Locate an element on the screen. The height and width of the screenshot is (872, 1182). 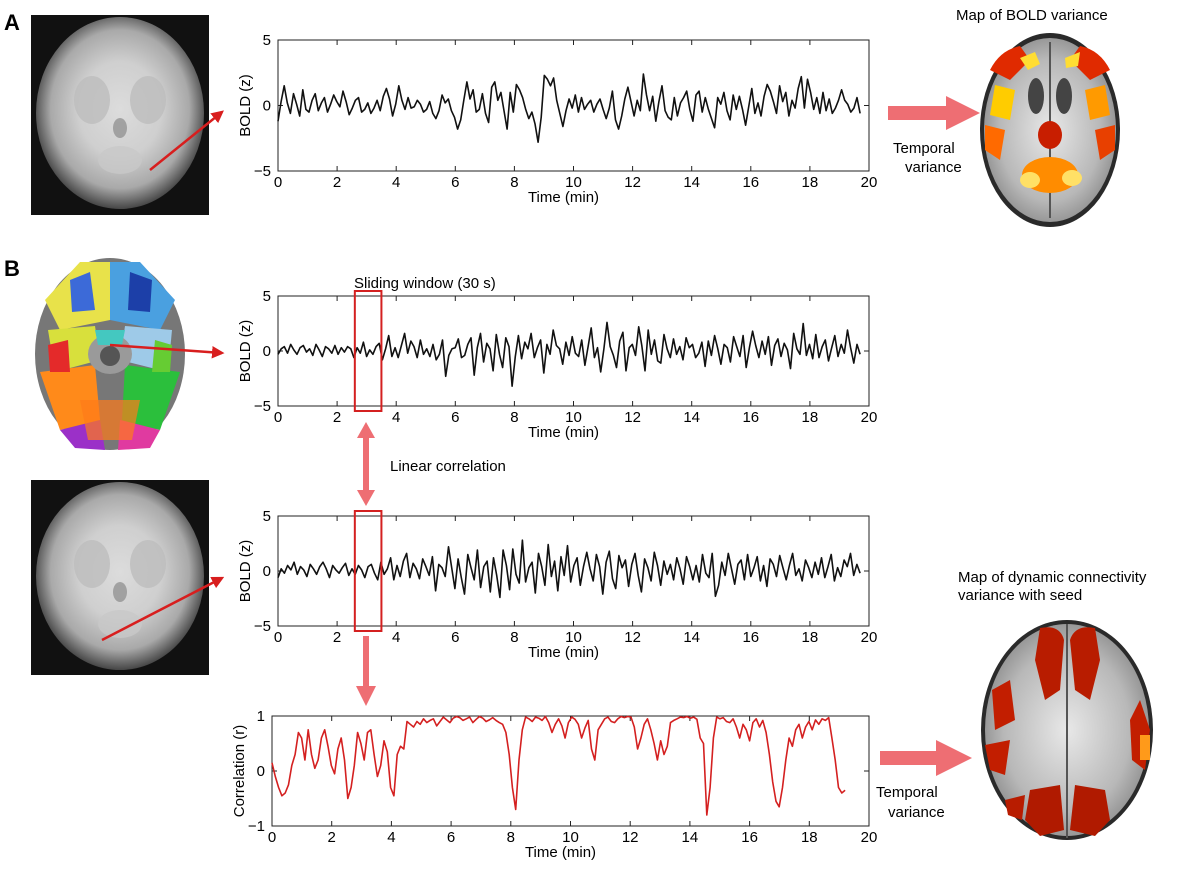
linear-correlation-arrow is located at coordinates (366, 464).